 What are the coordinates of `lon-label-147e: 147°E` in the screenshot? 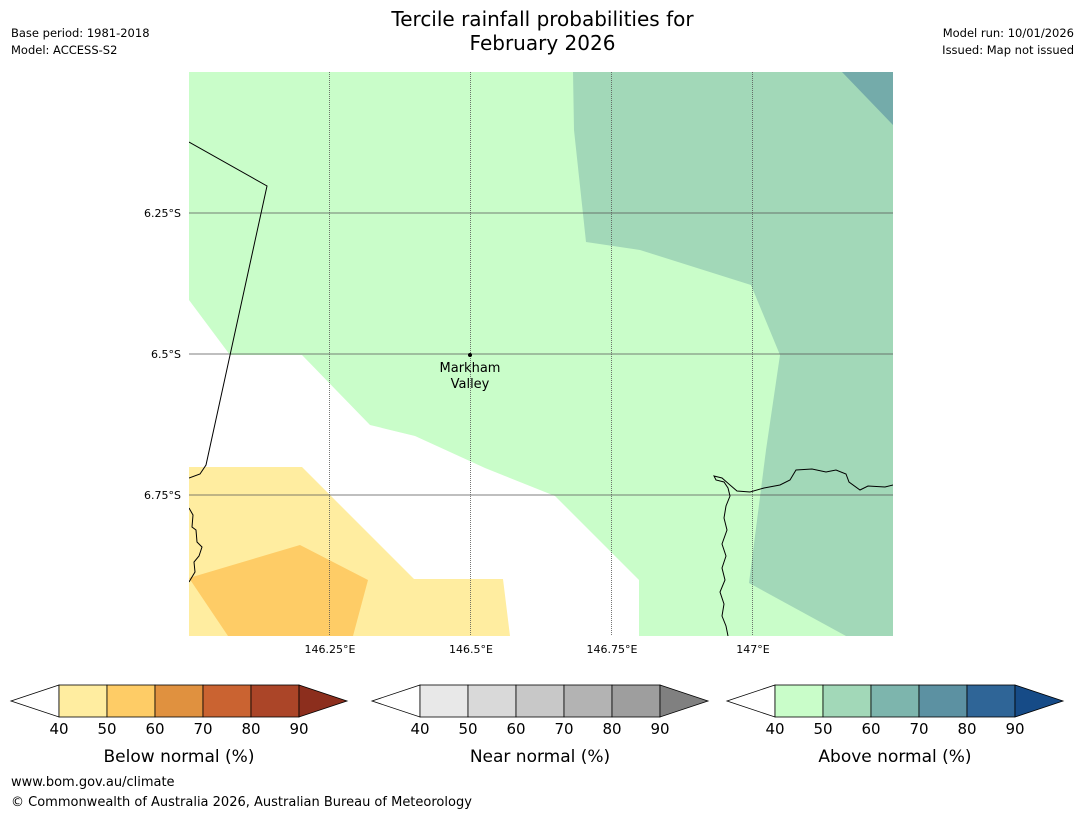 It's located at (752, 649).